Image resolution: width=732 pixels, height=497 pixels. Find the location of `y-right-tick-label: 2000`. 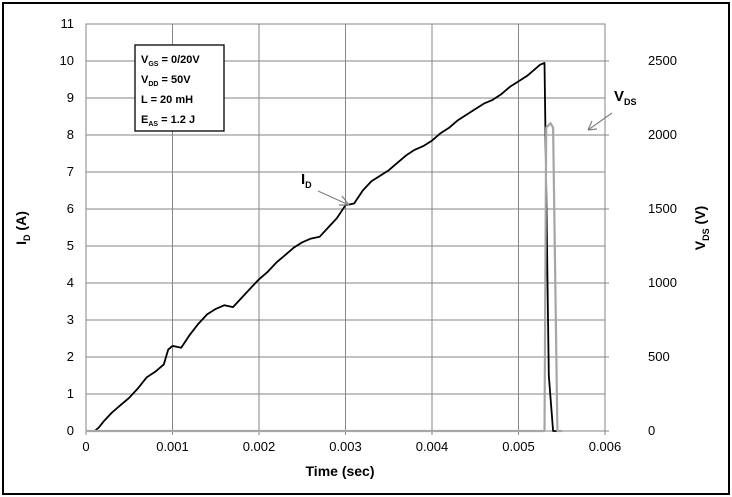

y-right-tick-label: 2000 is located at coordinates (662, 134).